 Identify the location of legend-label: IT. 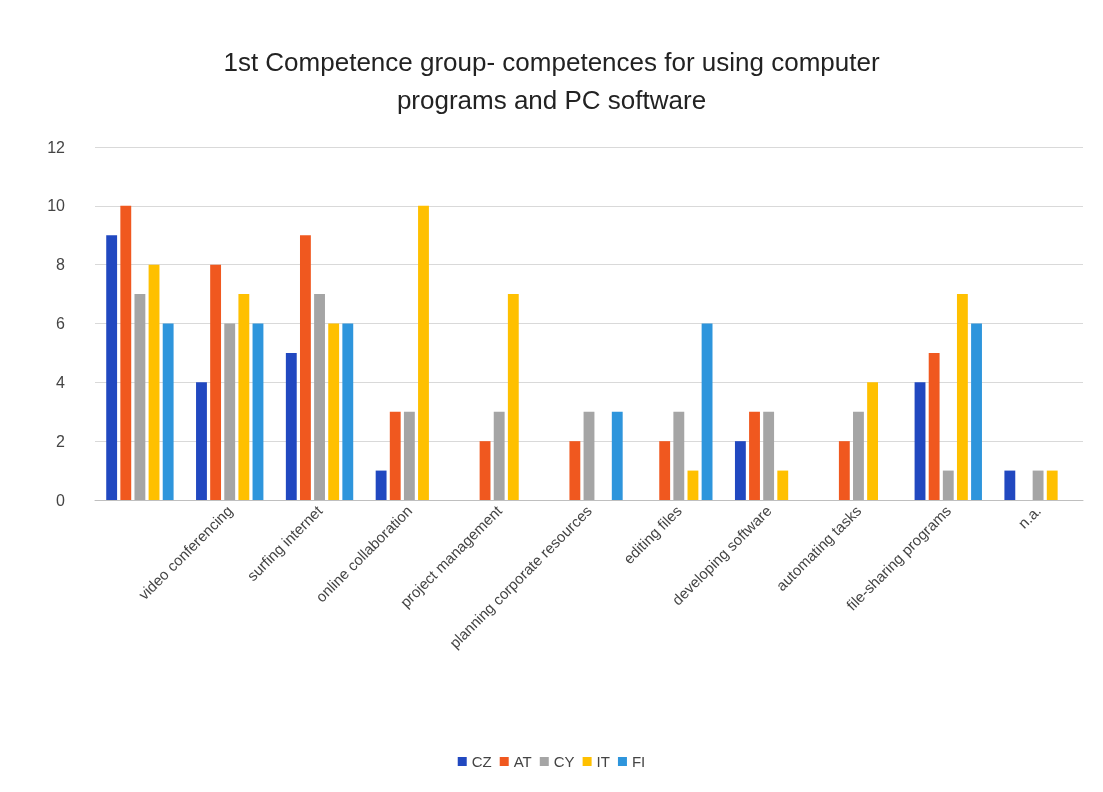
(603, 761).